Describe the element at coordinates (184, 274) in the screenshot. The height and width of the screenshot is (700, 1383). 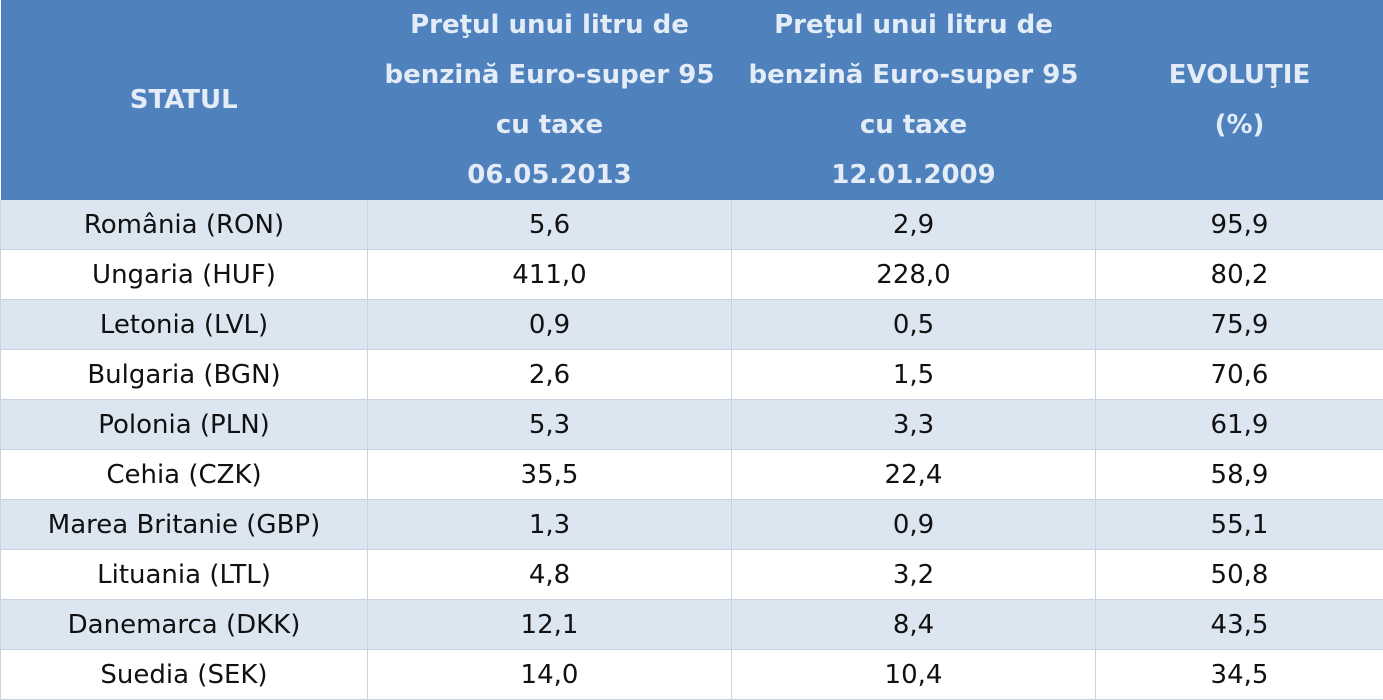
I see `country-cell: Ungaria (HUF)` at that location.